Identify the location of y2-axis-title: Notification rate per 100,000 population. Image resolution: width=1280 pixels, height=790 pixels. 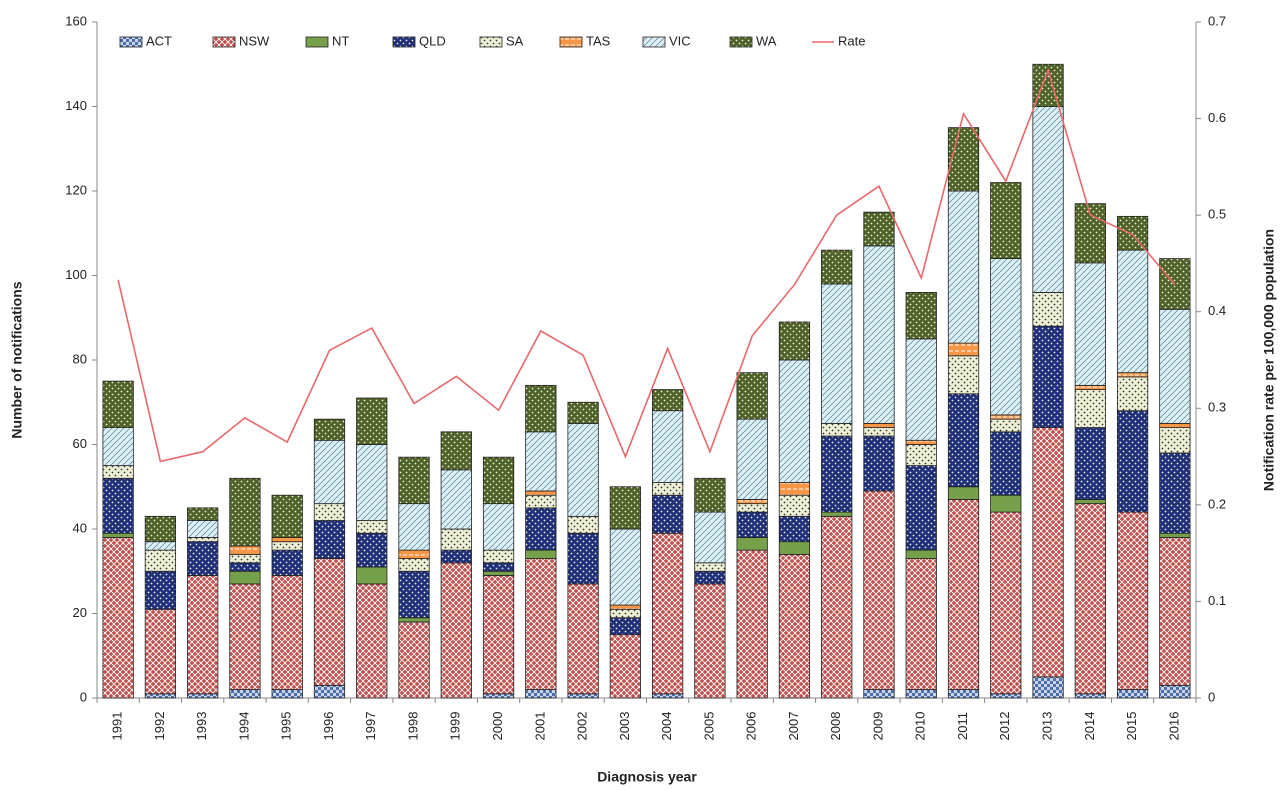
(1269, 360).